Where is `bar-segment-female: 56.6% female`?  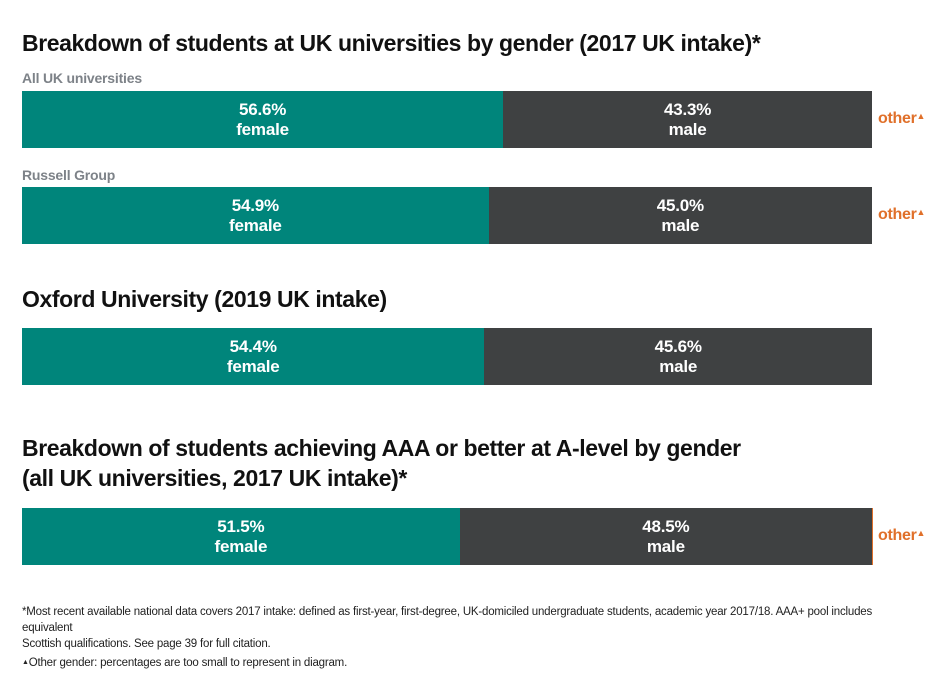 bar-segment-female: 56.6% female is located at coordinates (263, 119).